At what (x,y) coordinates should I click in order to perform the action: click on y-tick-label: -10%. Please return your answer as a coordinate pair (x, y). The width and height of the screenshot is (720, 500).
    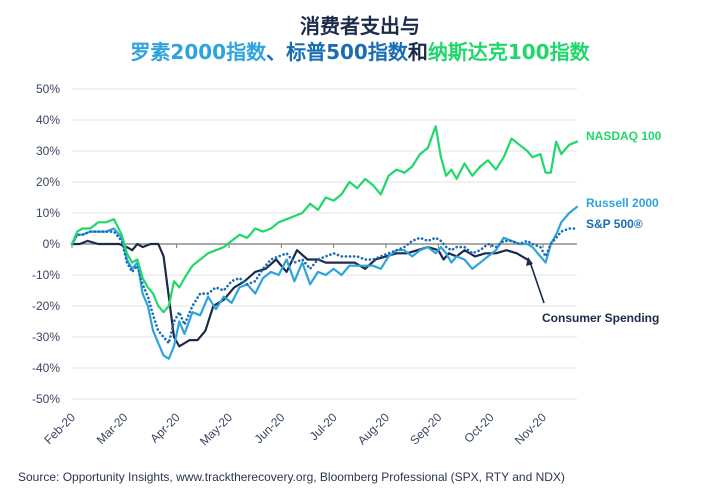
    Looking at the image, I should click on (46, 275).